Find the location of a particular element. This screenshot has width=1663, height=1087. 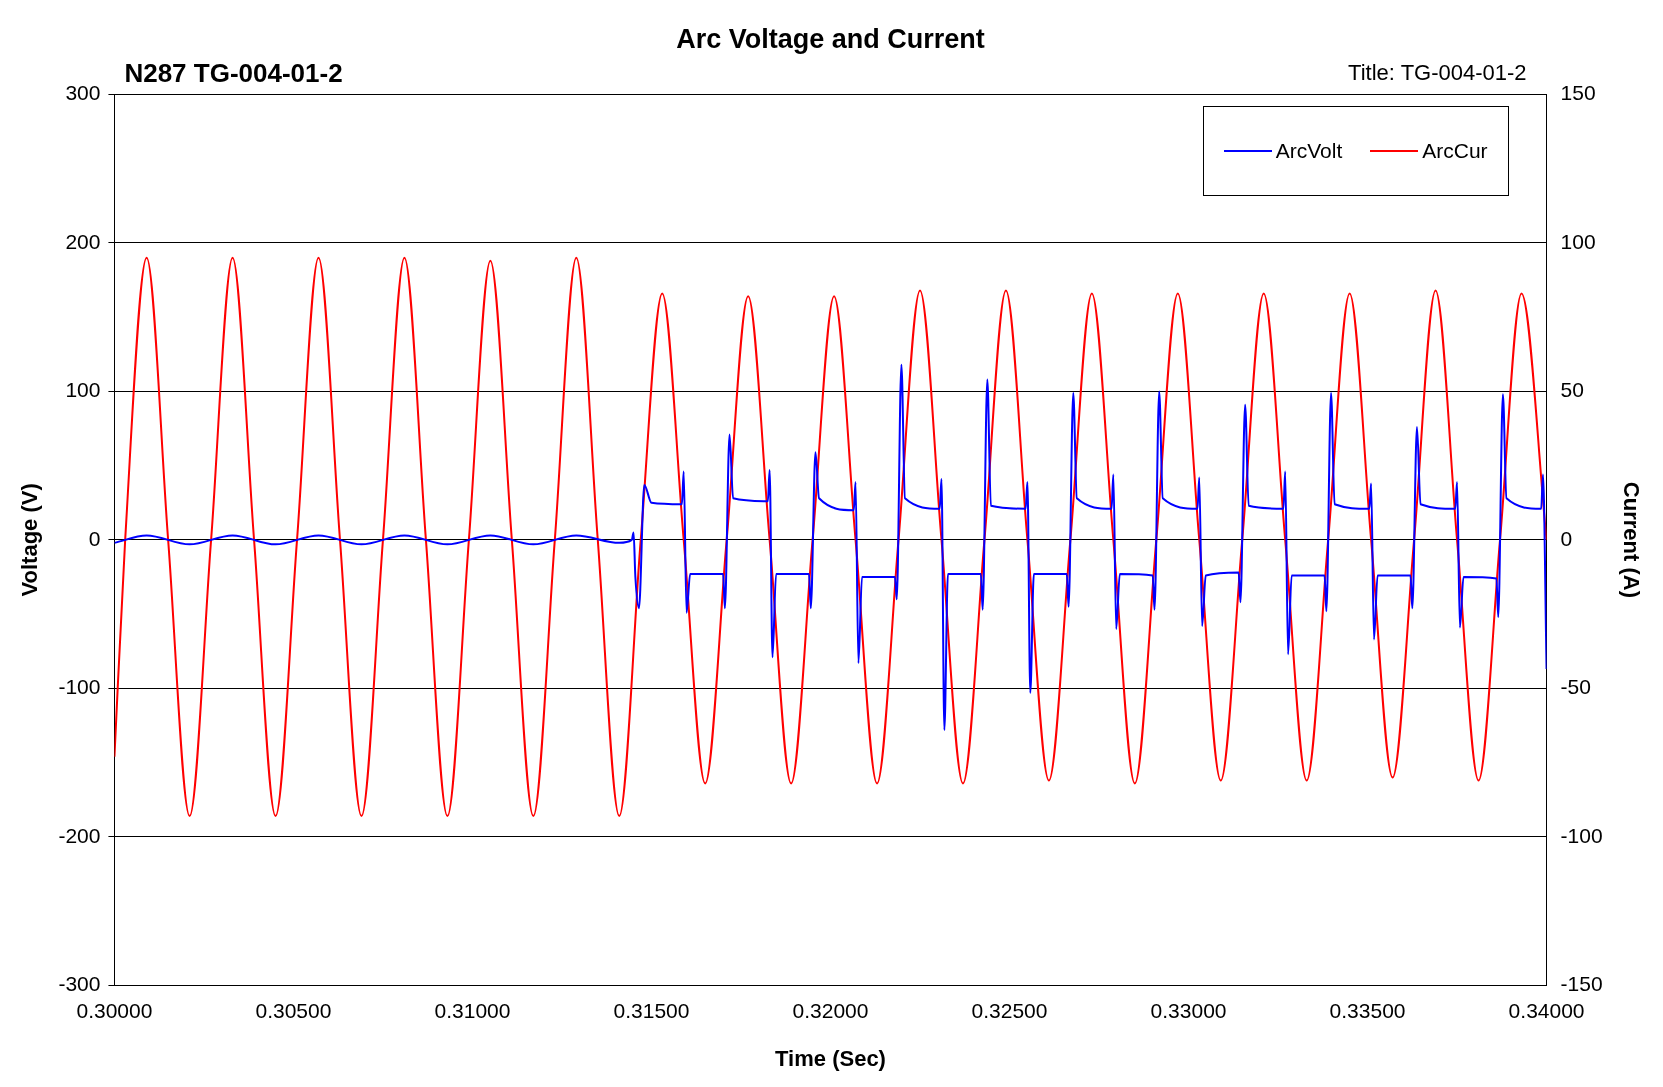

x-tick-label: 0.30000 is located at coordinates (114, 1010).